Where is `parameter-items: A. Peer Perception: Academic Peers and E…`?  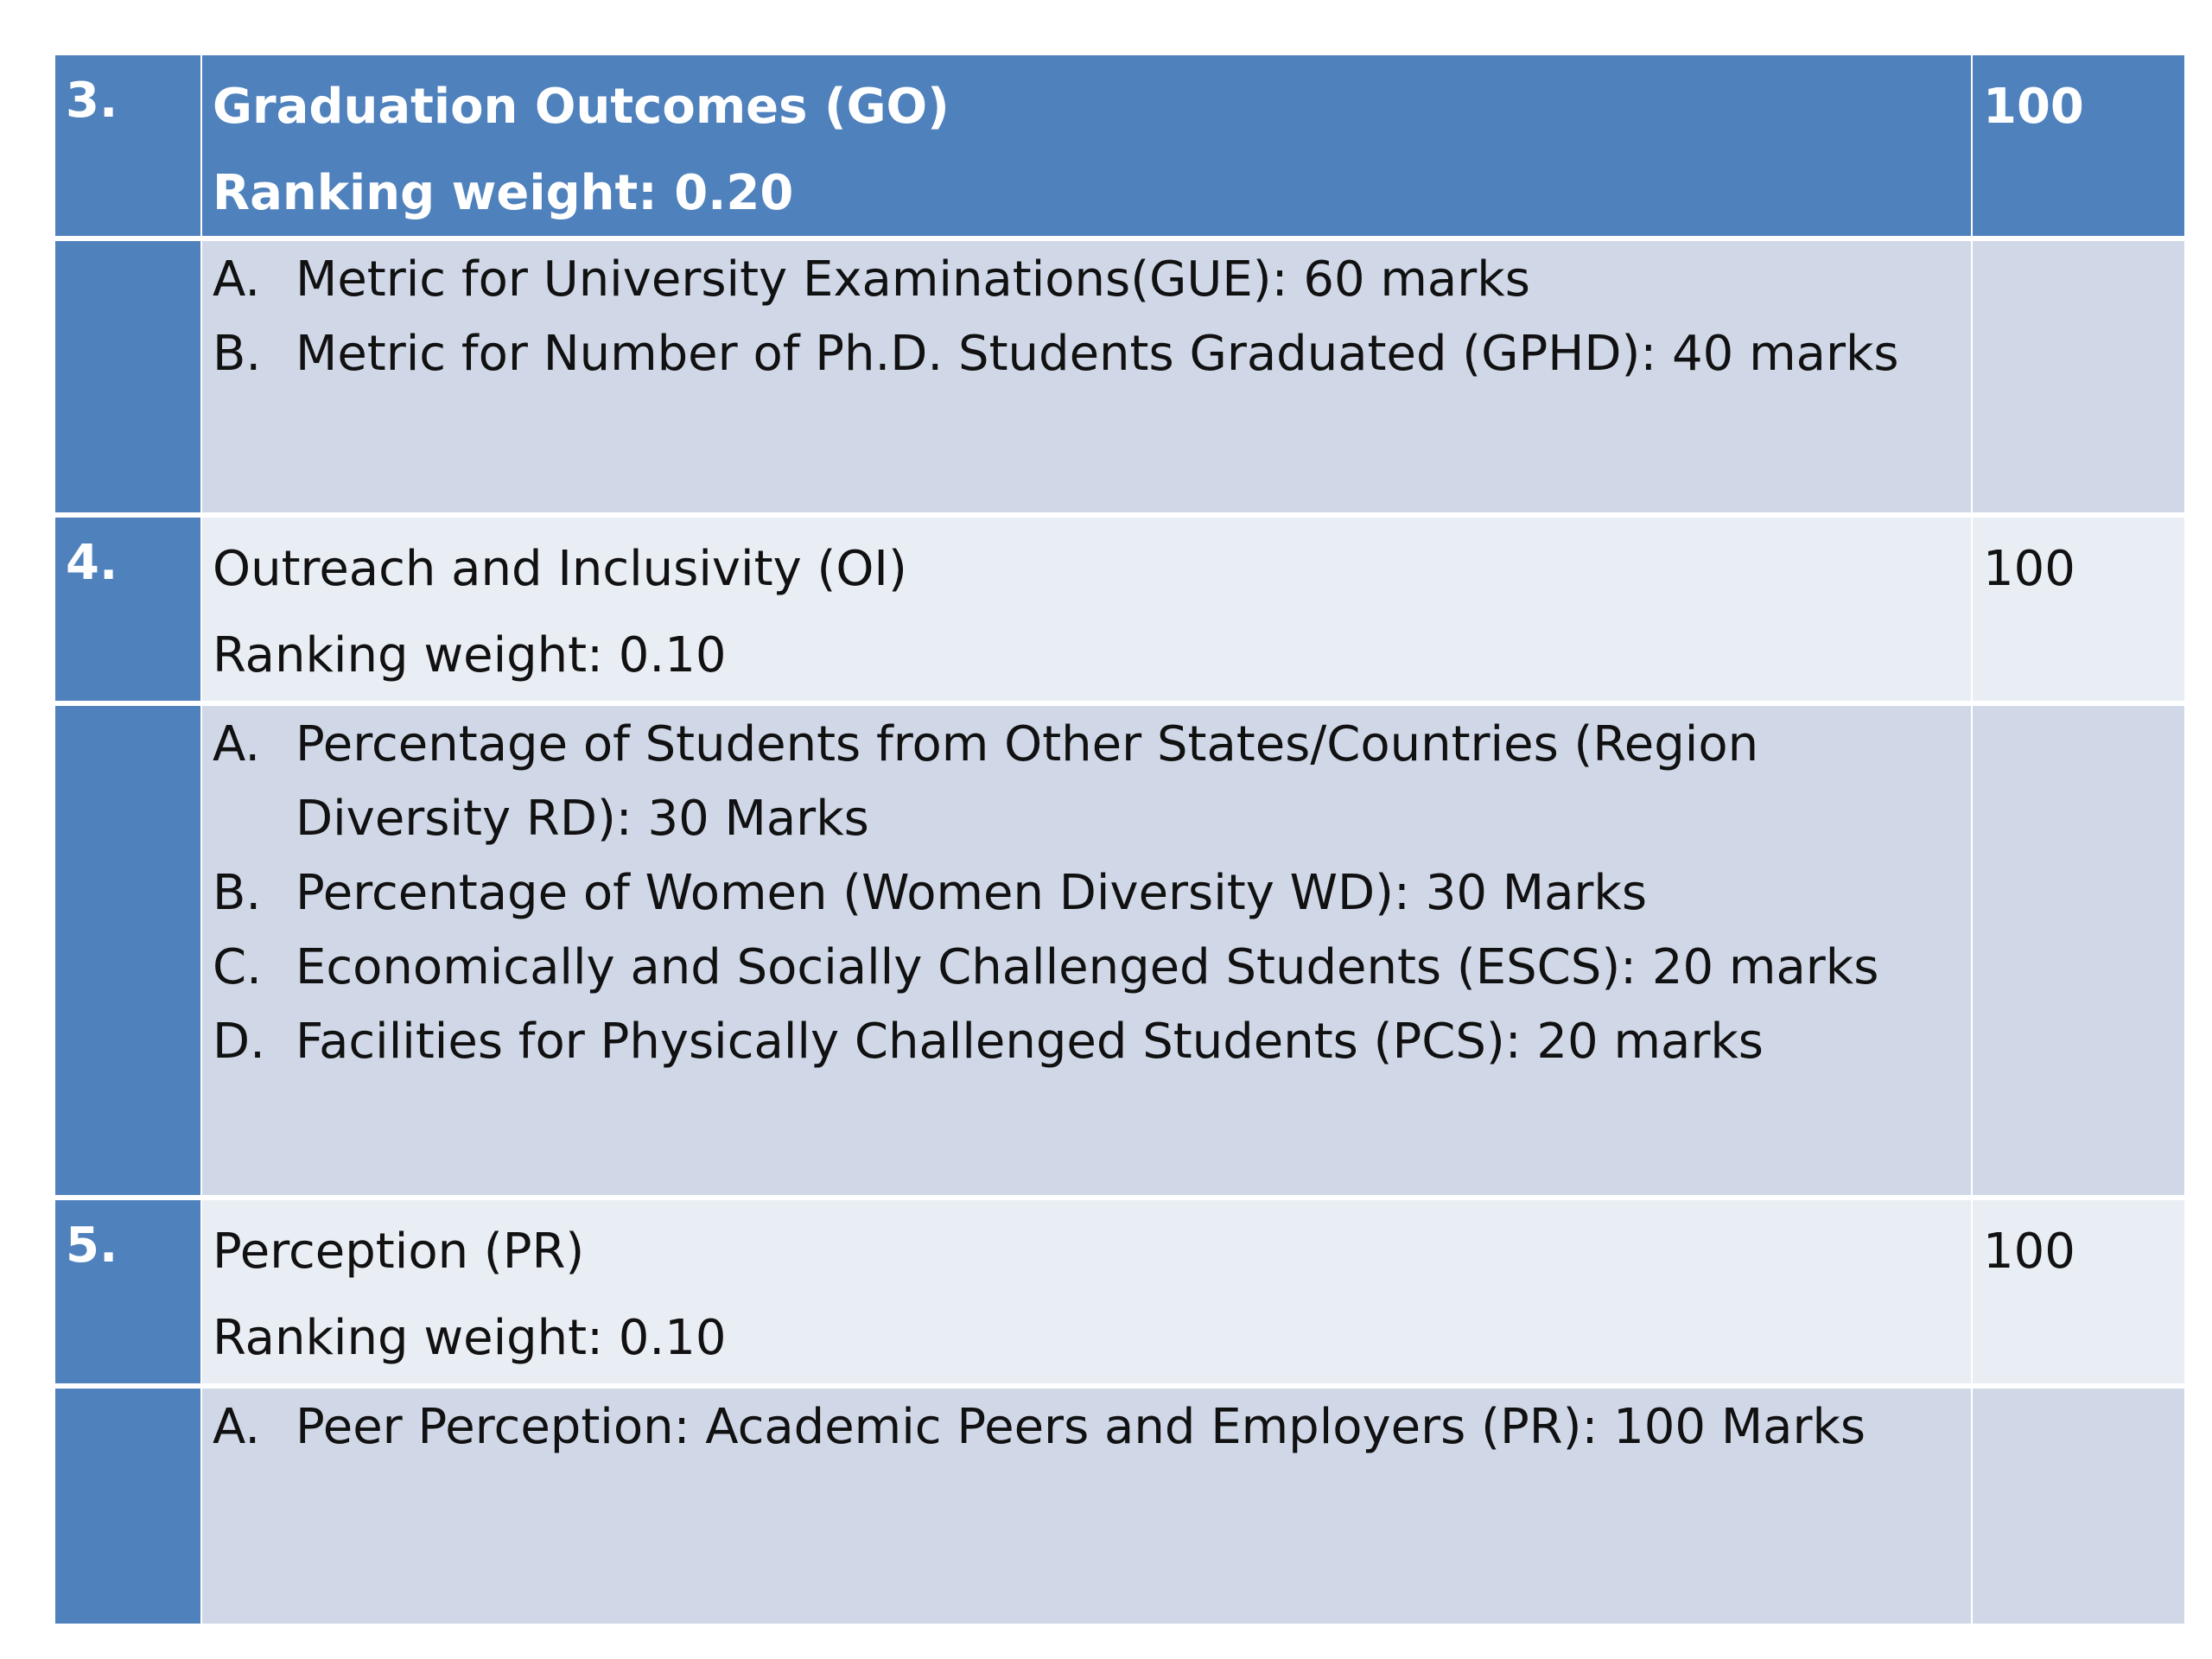 parameter-items: A. Peer Perception: Academic Peers and E… is located at coordinates (1086, 1506).